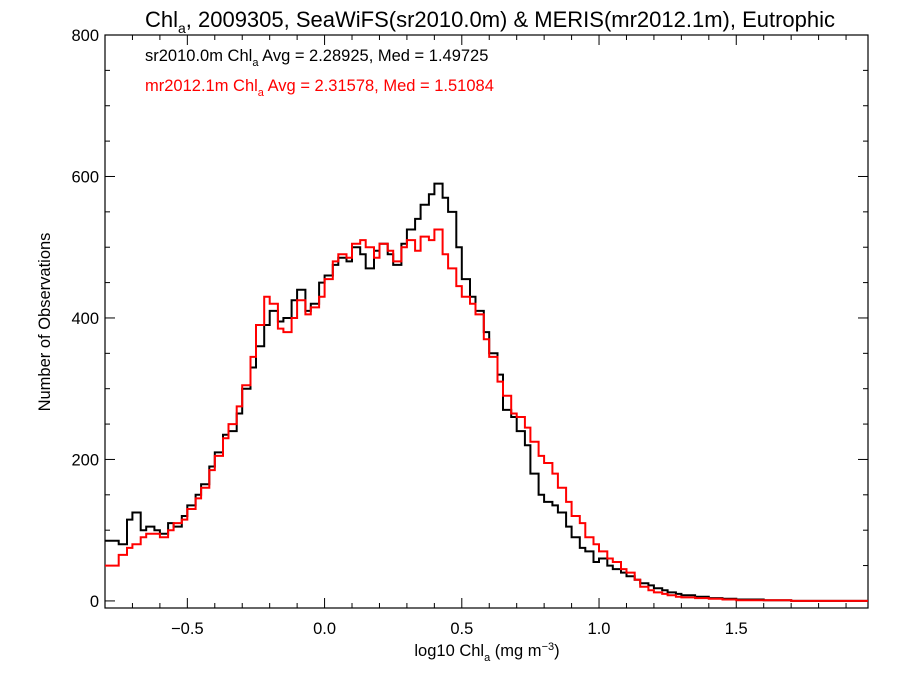 The height and width of the screenshot is (675, 900). Describe the element at coordinates (85, 319) in the screenshot. I see `y-tick-label: 400` at that location.